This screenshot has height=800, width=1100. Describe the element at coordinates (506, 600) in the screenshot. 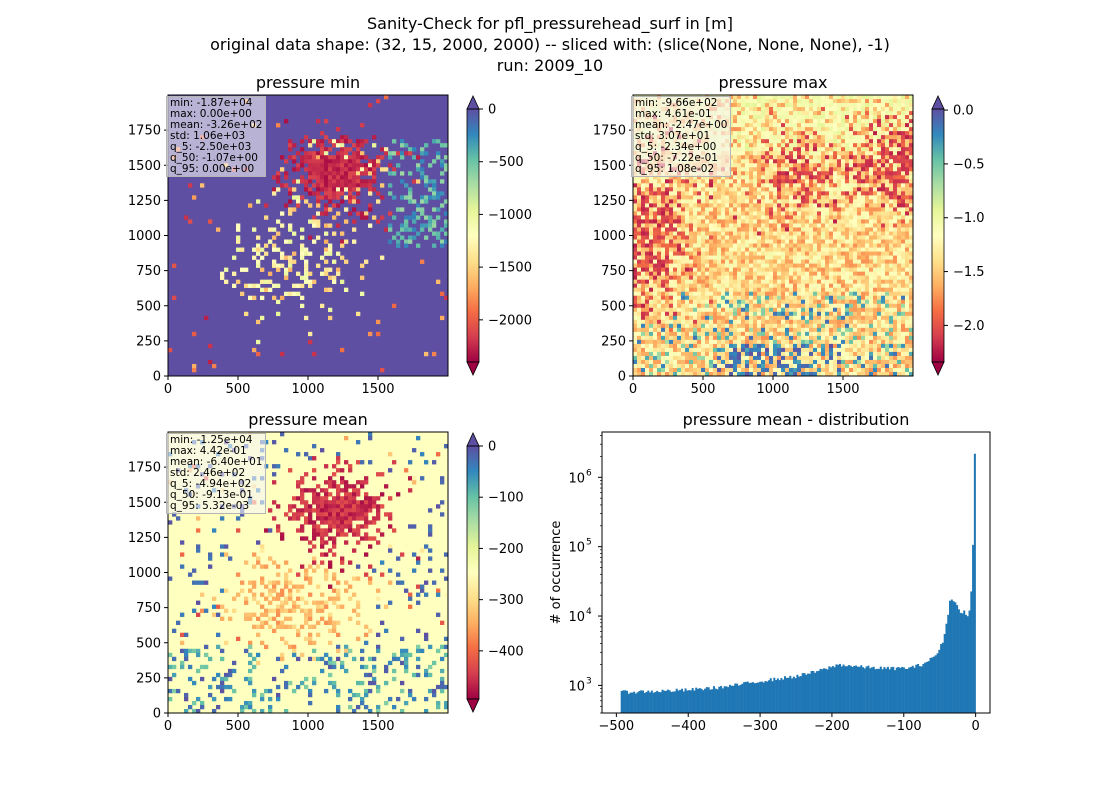

I see `colorbar-tick-label: −300` at that location.